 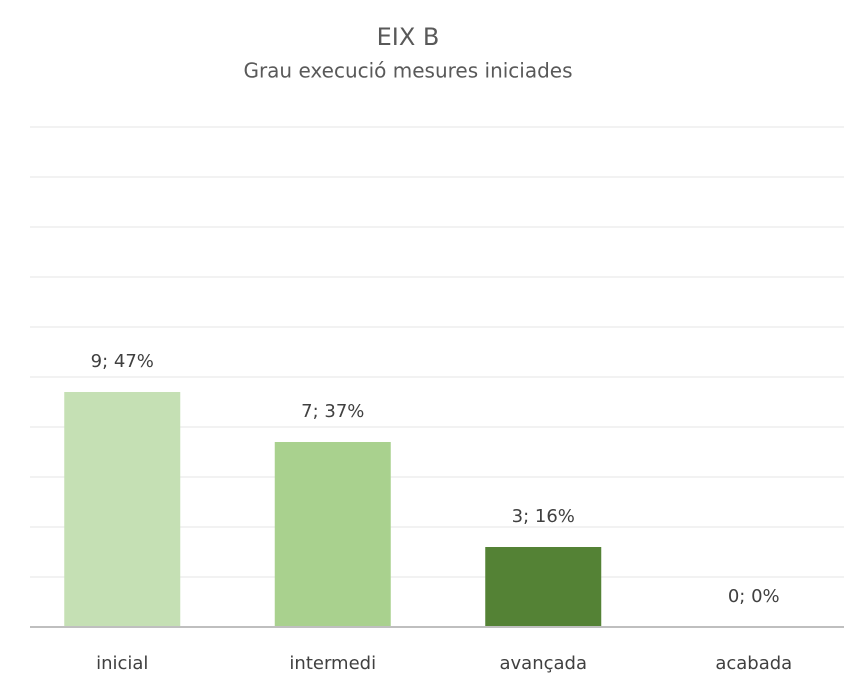 I want to click on chart-subtitle: Grau execució mesures iniciades, so click(x=407, y=71).